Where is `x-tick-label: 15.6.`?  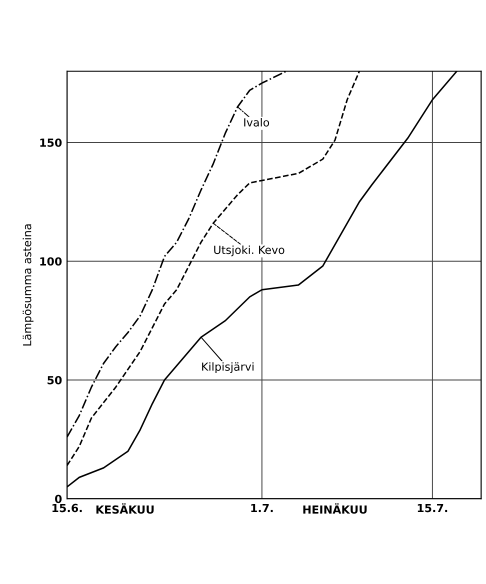
x-tick-label: 15.6. is located at coordinates (67, 508).